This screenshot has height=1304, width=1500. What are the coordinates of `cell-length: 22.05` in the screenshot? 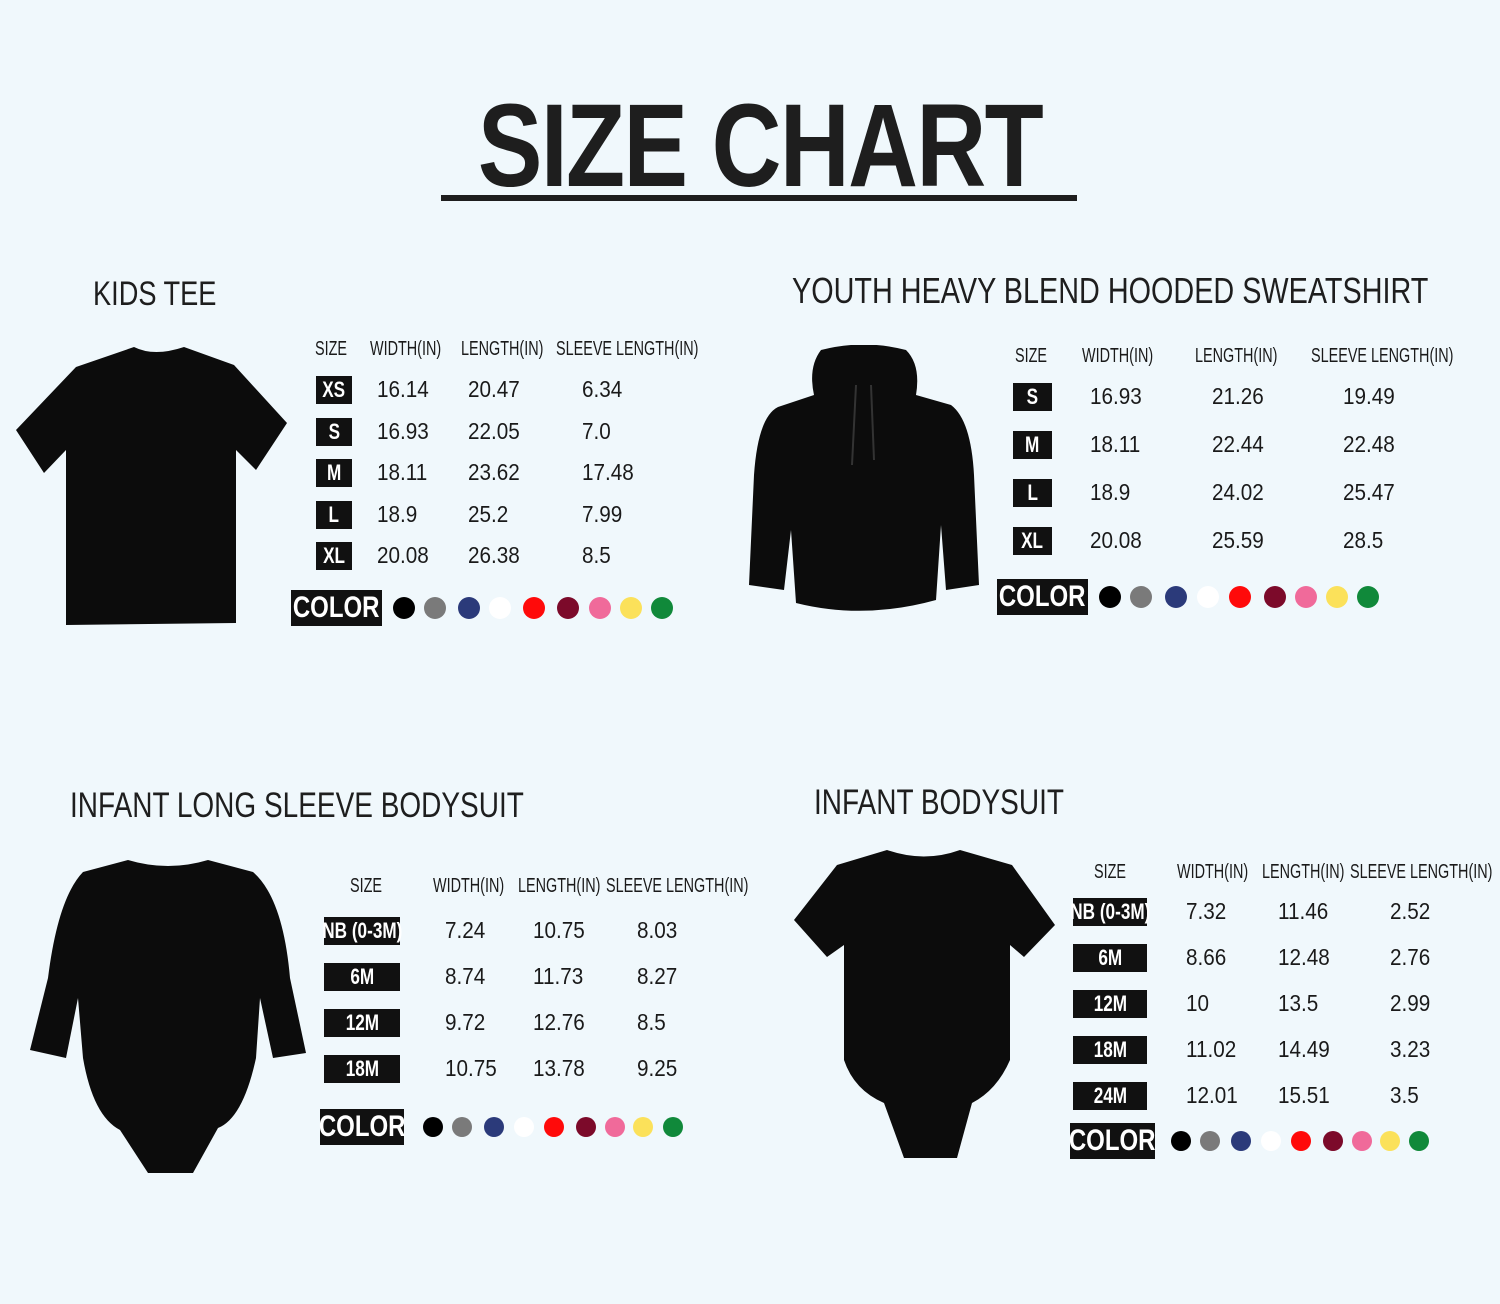 It's located at (494, 431).